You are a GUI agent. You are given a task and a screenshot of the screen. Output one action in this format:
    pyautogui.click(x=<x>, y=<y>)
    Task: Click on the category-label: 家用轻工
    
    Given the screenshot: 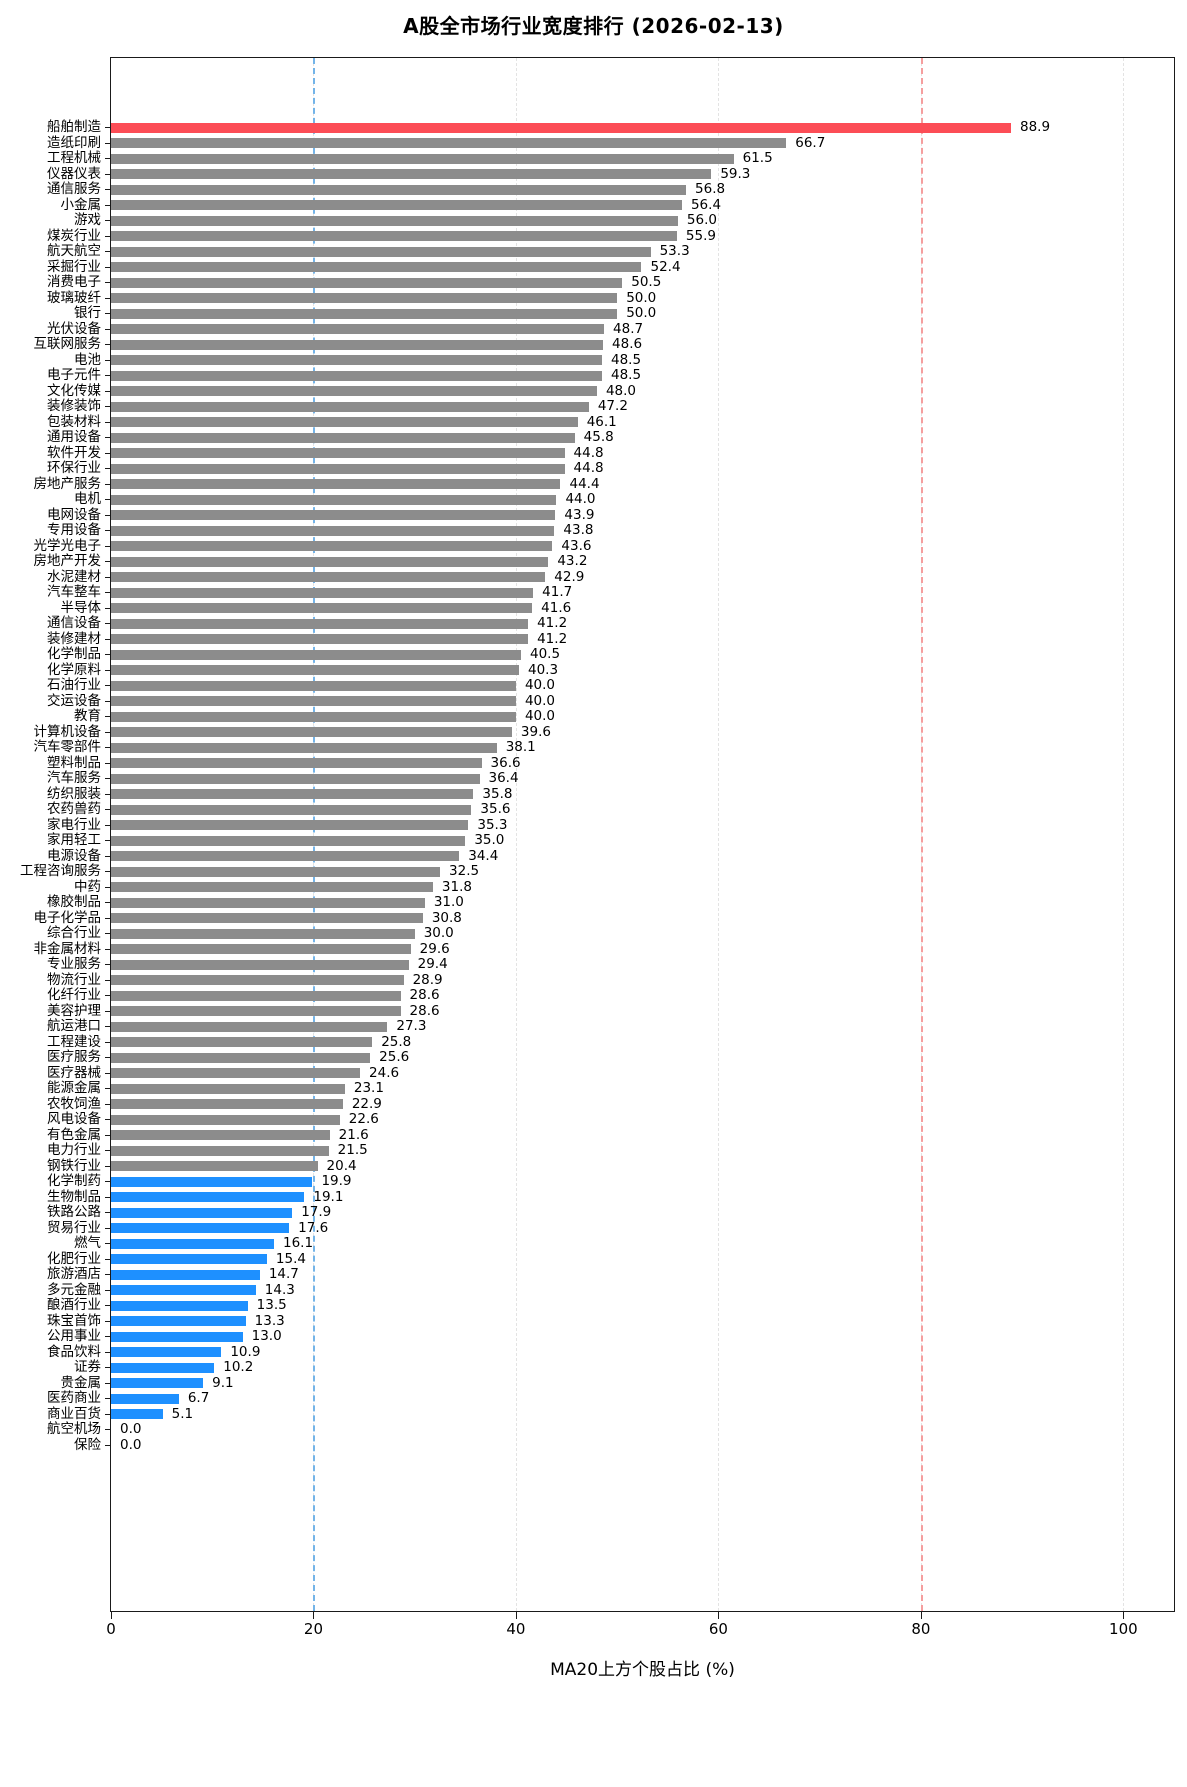 What is the action you would take?
    pyautogui.click(x=74, y=840)
    